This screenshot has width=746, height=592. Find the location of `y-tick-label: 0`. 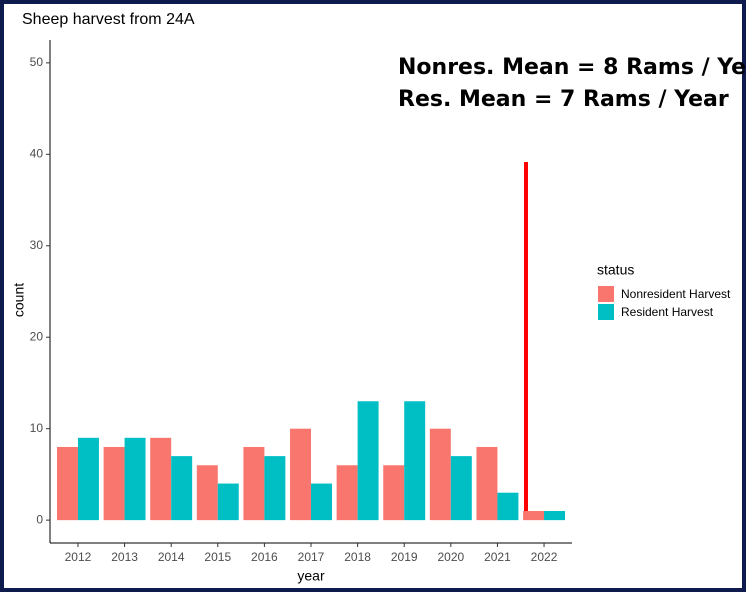

y-tick-label: 0 is located at coordinates (39, 519).